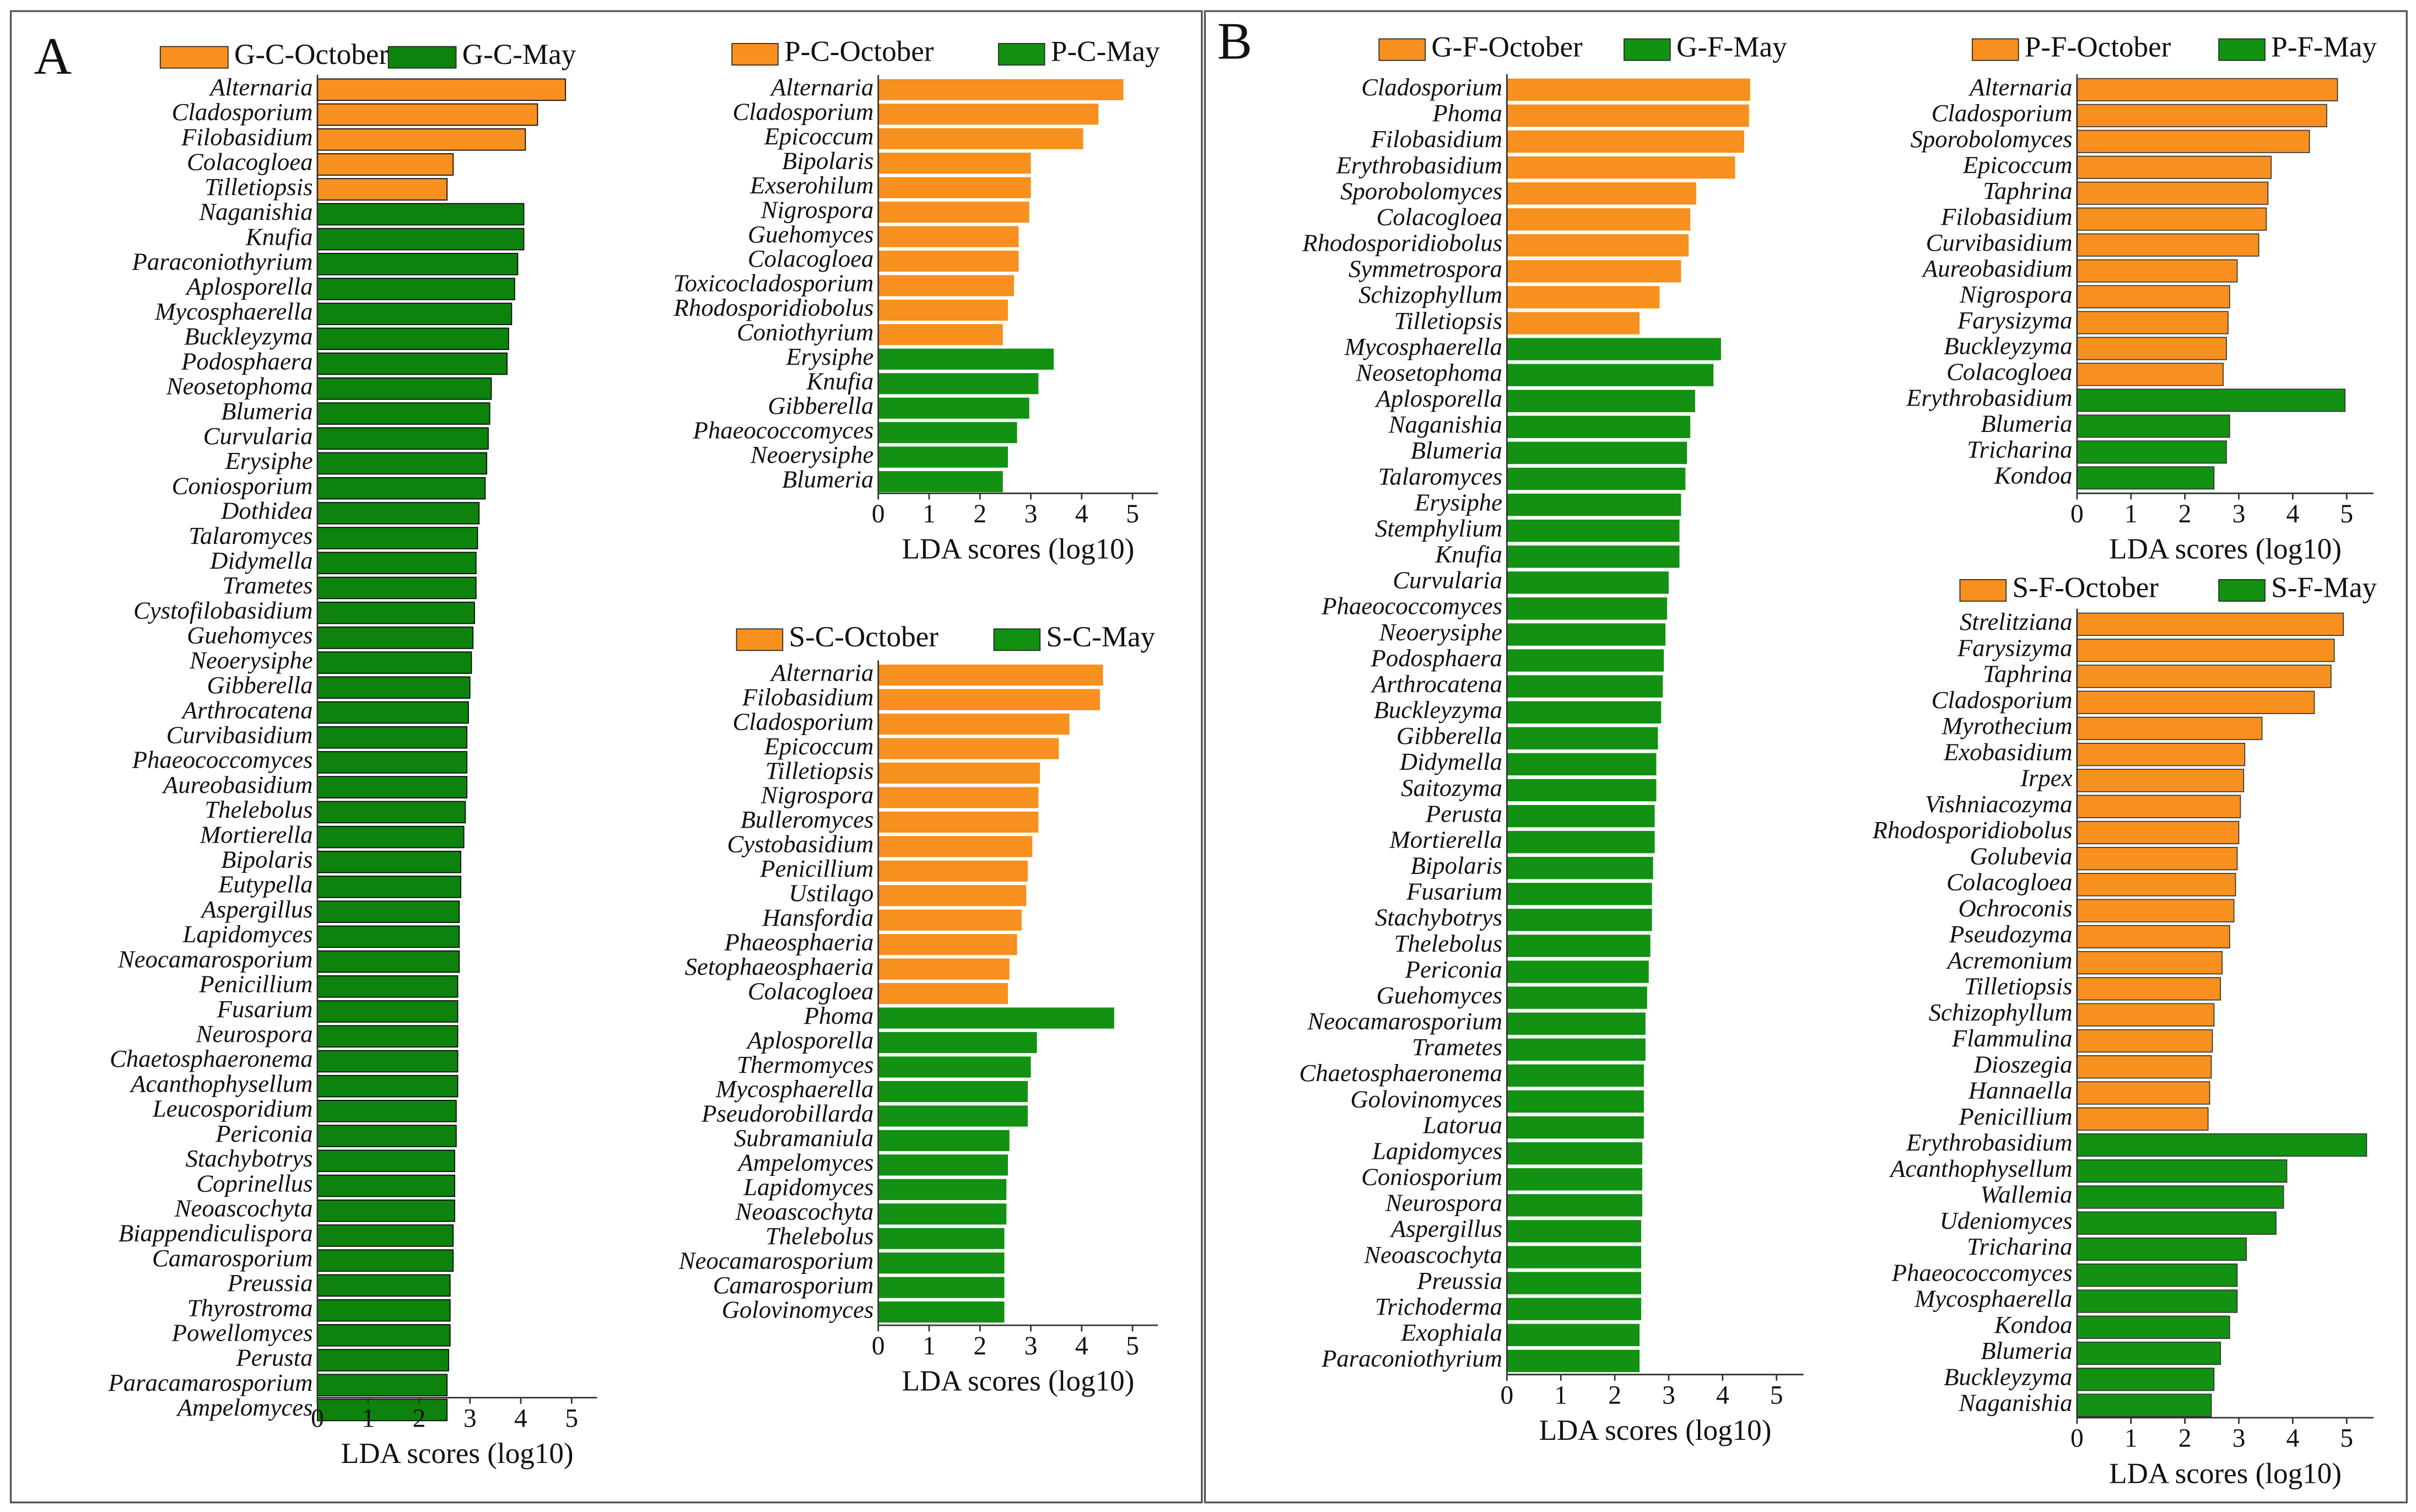 This screenshot has width=2416, height=1512. Describe the element at coordinates (800, 844) in the screenshot. I see `category-label: Cystobasidium` at that location.